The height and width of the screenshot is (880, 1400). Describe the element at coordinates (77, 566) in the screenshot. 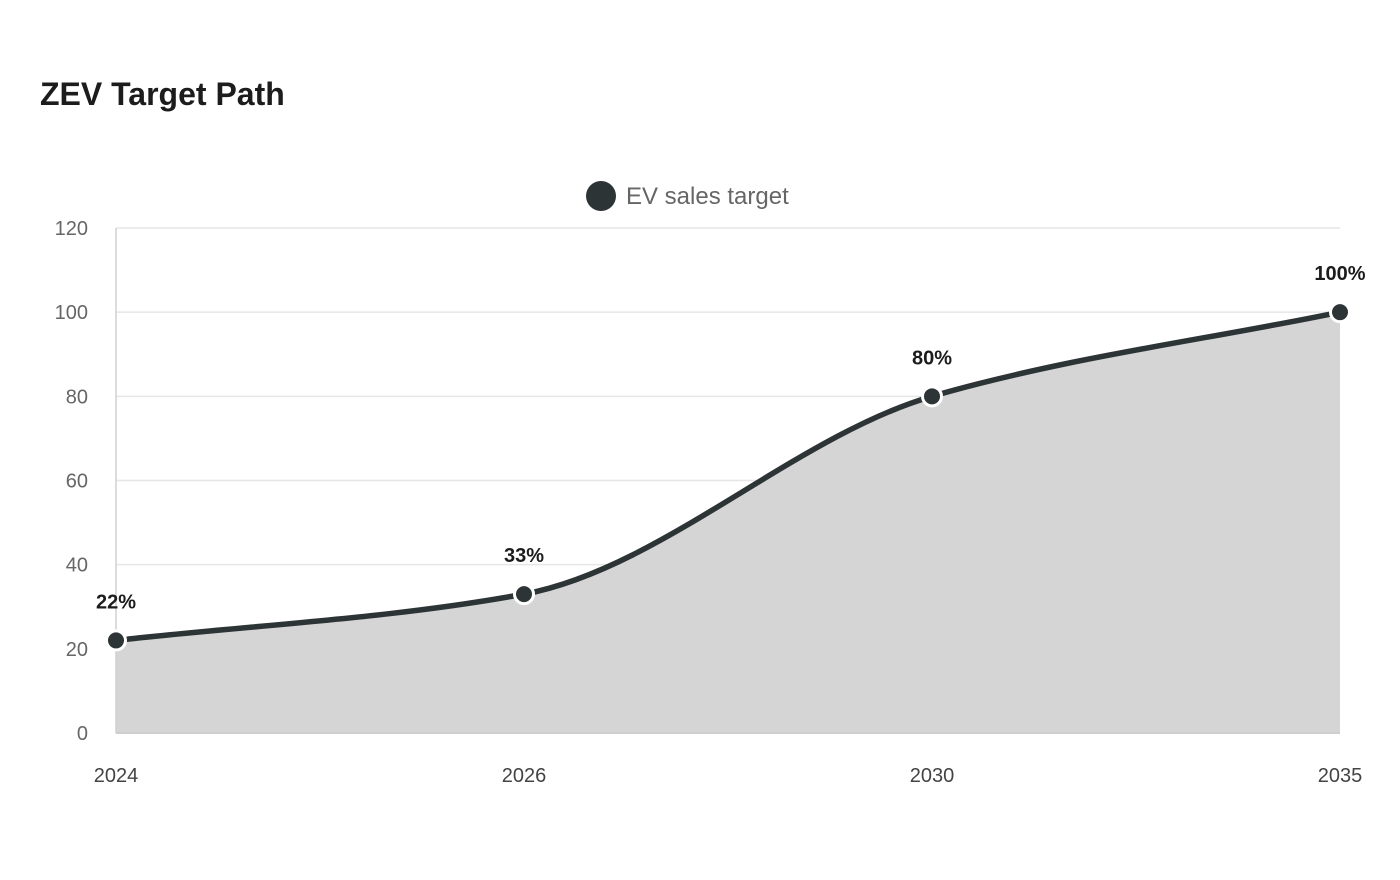

I see `y-tick-label: 40` at that location.